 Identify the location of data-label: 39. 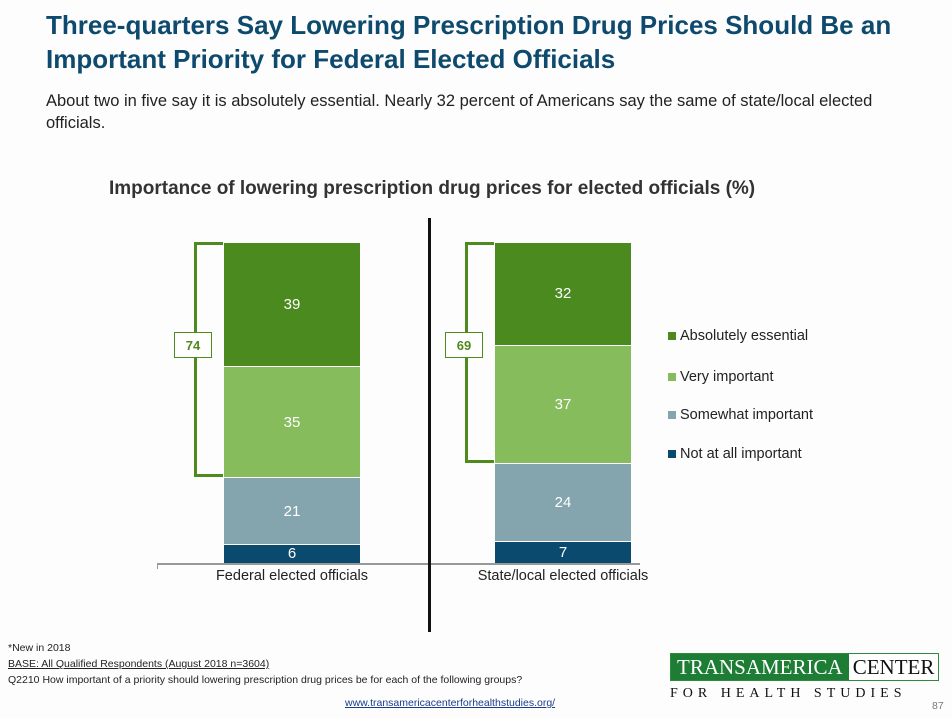
(292, 304).